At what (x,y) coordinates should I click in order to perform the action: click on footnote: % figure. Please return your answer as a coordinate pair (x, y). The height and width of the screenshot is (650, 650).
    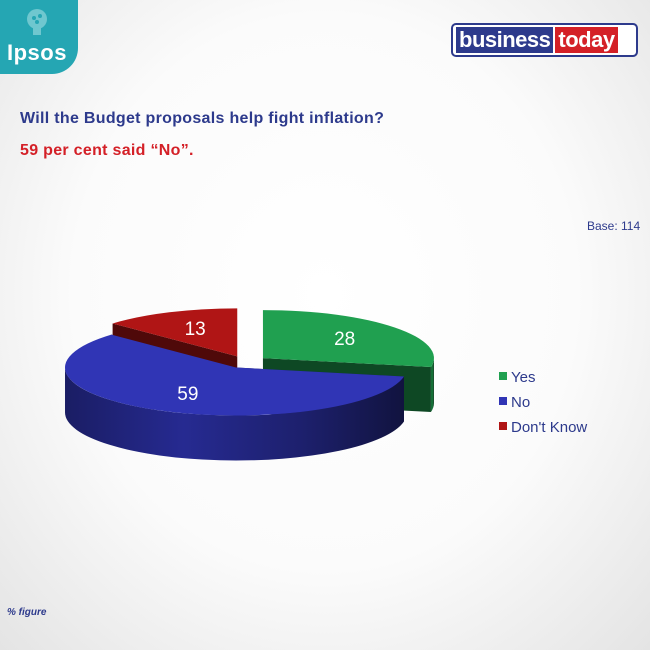
    Looking at the image, I should click on (27, 612).